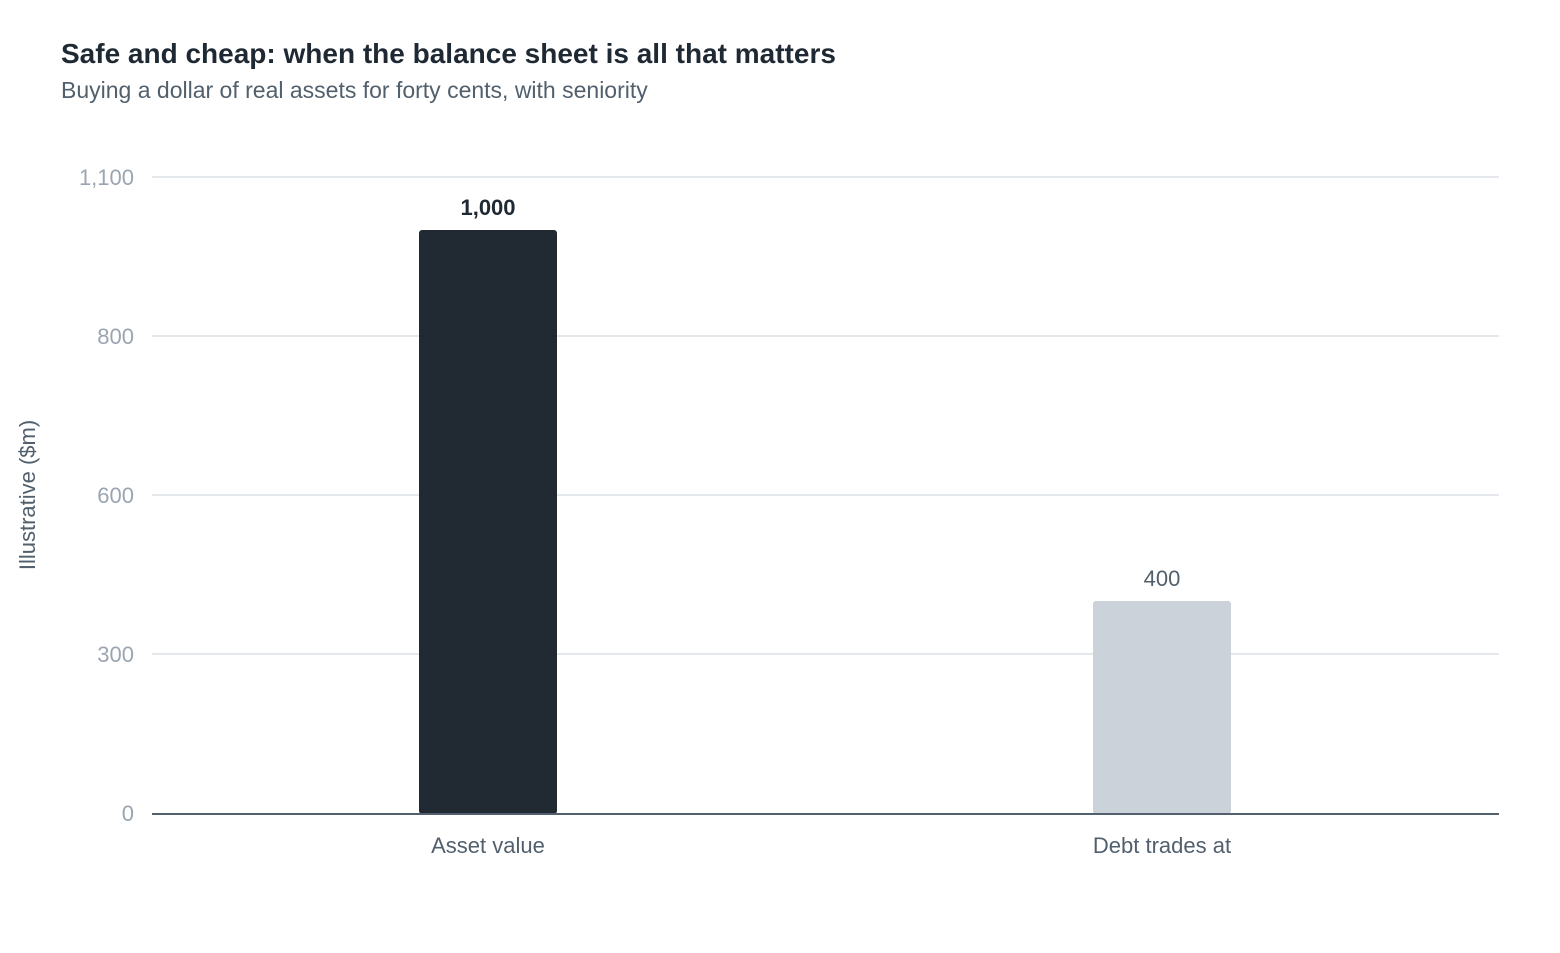 The width and height of the screenshot is (1560, 953). I want to click on bar-asset-value, so click(488, 522).